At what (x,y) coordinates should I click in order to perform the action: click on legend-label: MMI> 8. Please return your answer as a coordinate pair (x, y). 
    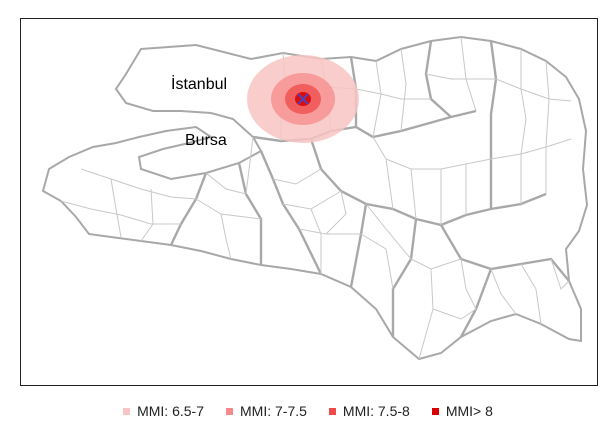
    Looking at the image, I should click on (469, 411).